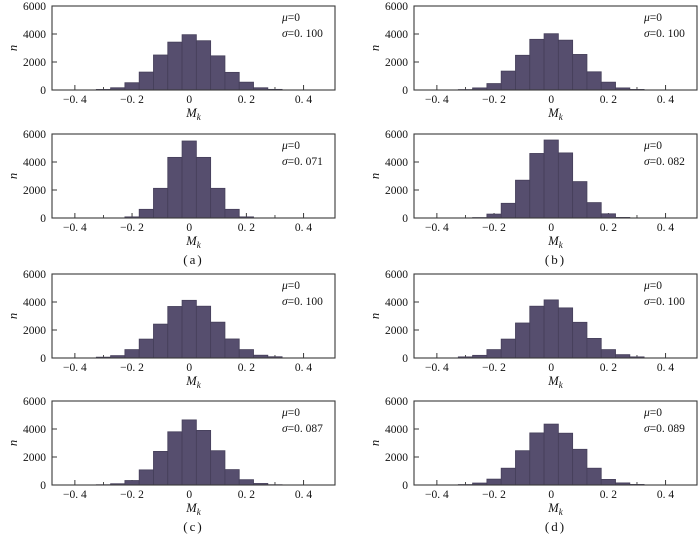 The image size is (700, 538). Describe the element at coordinates (193, 259) in the screenshot. I see `group-label-a: (a)` at that location.